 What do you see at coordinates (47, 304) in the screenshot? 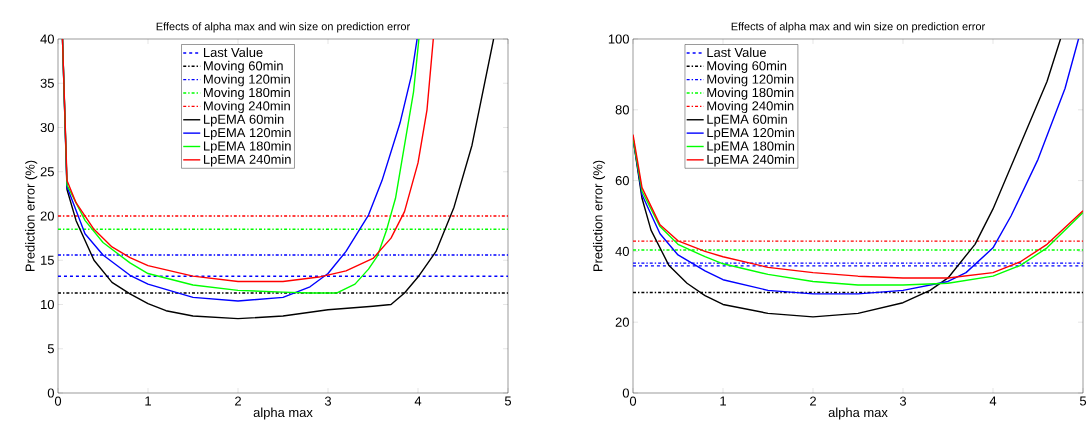
I see `y-tick-label: 10` at bounding box center [47, 304].